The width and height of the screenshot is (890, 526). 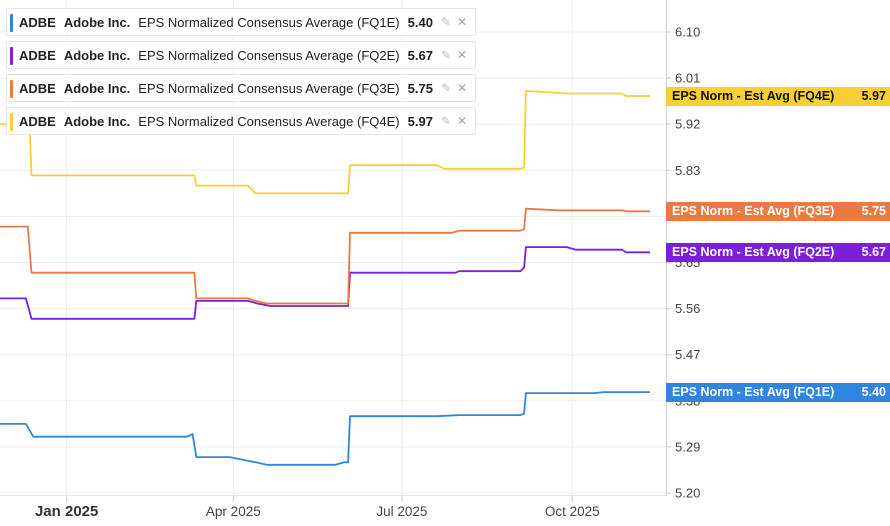 What do you see at coordinates (873, 391) in the screenshot?
I see `series-tag-value: 5.40` at bounding box center [873, 391].